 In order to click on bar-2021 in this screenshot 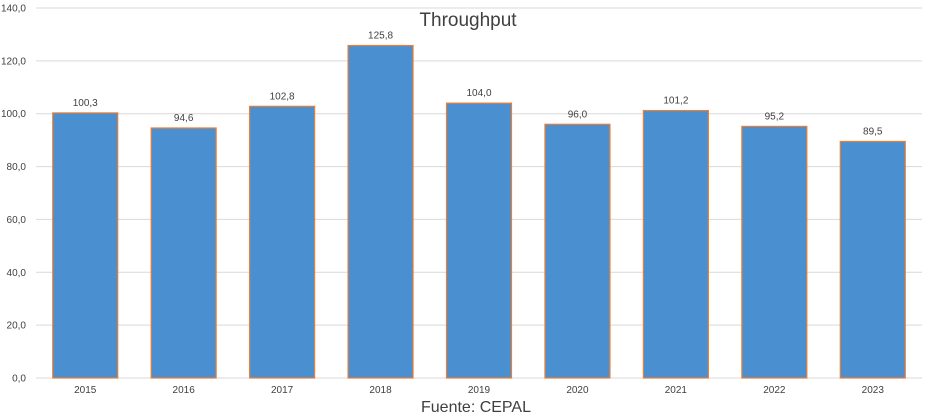, I will do `click(675, 244)`.